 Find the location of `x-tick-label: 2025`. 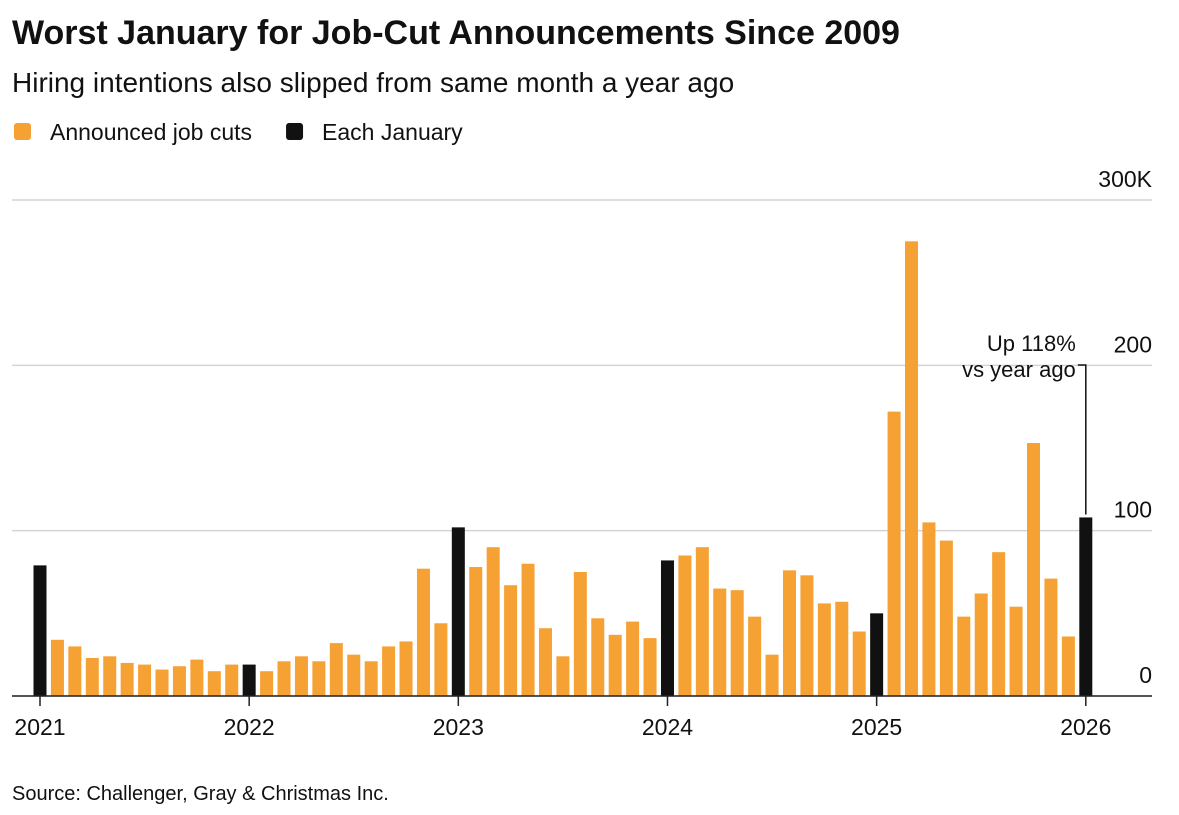

x-tick-label: 2025 is located at coordinates (876, 727).